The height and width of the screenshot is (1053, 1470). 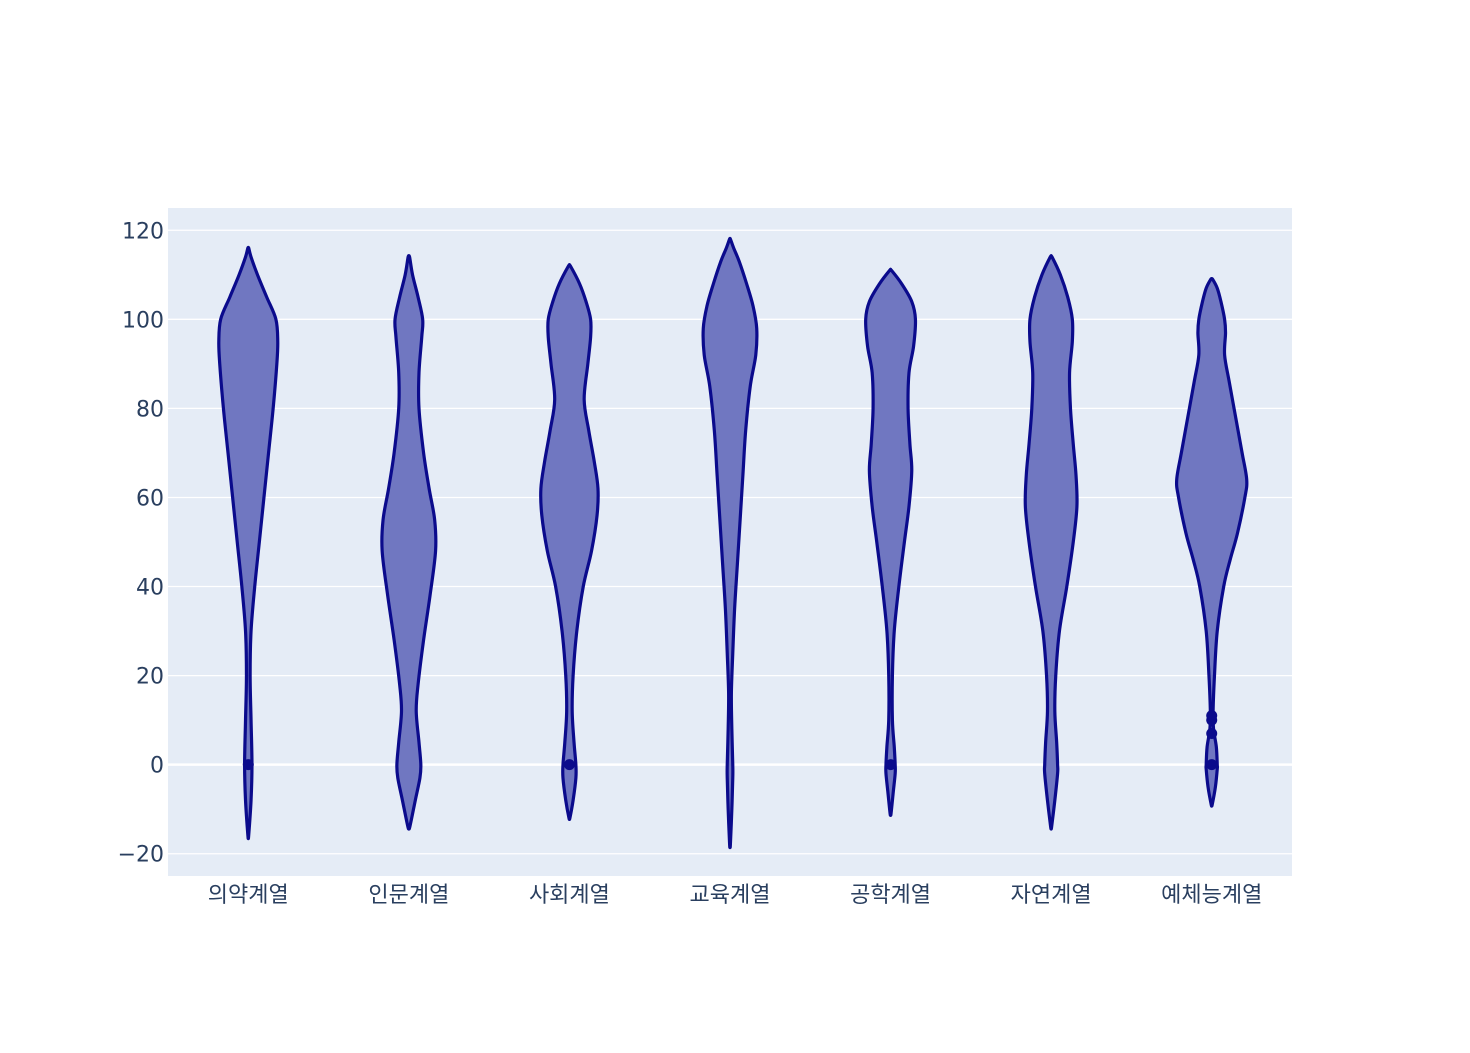 I want to click on y-tick-label: 120, so click(x=143, y=231).